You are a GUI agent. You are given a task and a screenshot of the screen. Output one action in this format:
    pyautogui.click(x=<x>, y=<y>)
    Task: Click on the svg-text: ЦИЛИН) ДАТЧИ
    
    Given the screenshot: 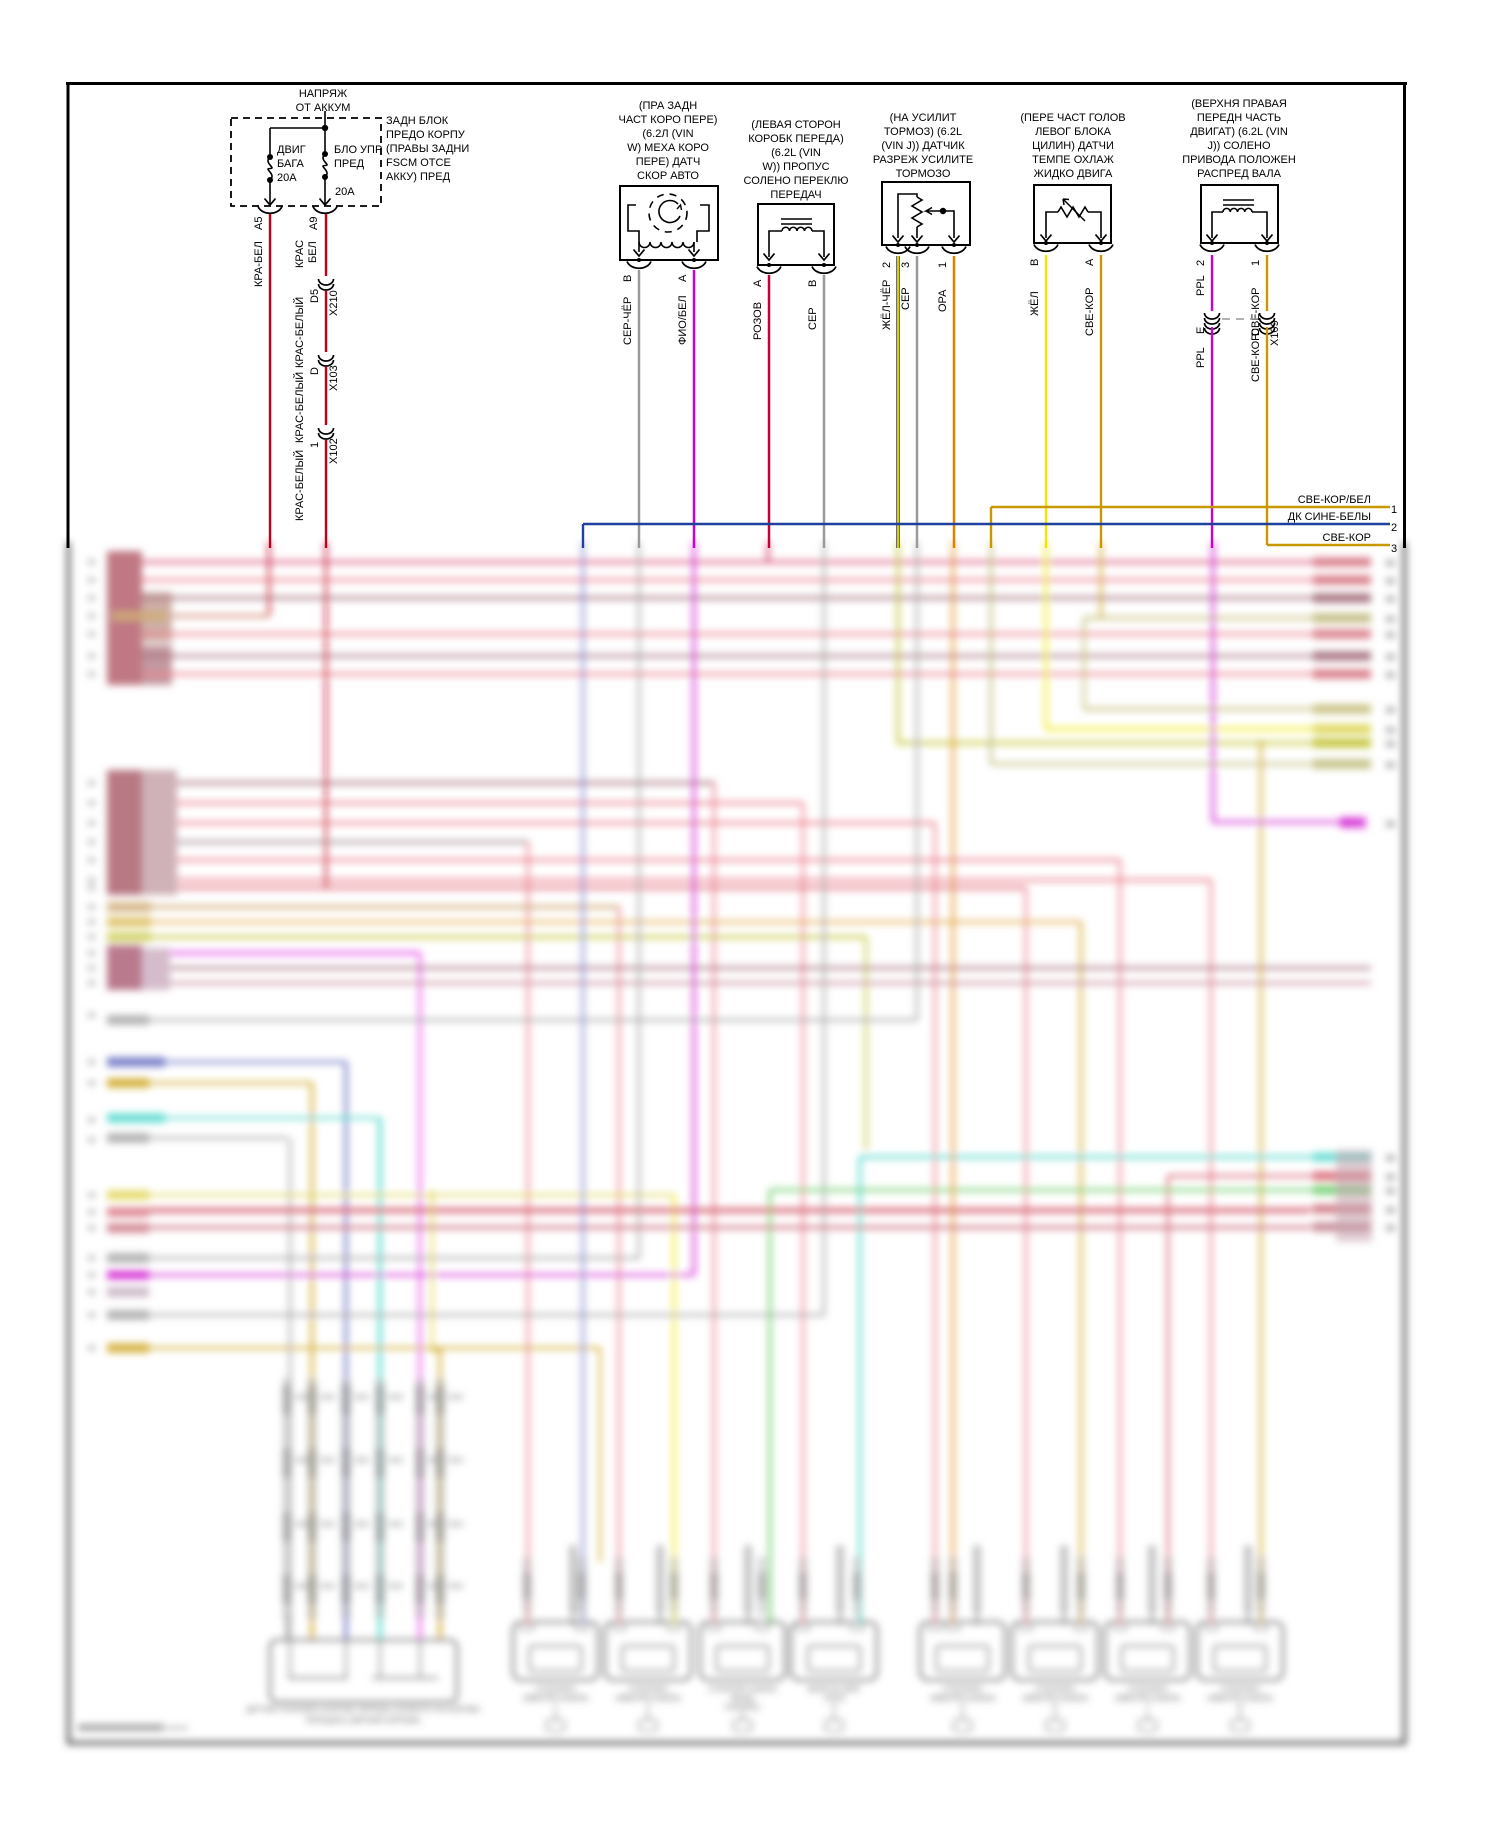 What is the action you would take?
    pyautogui.click(x=1073, y=146)
    